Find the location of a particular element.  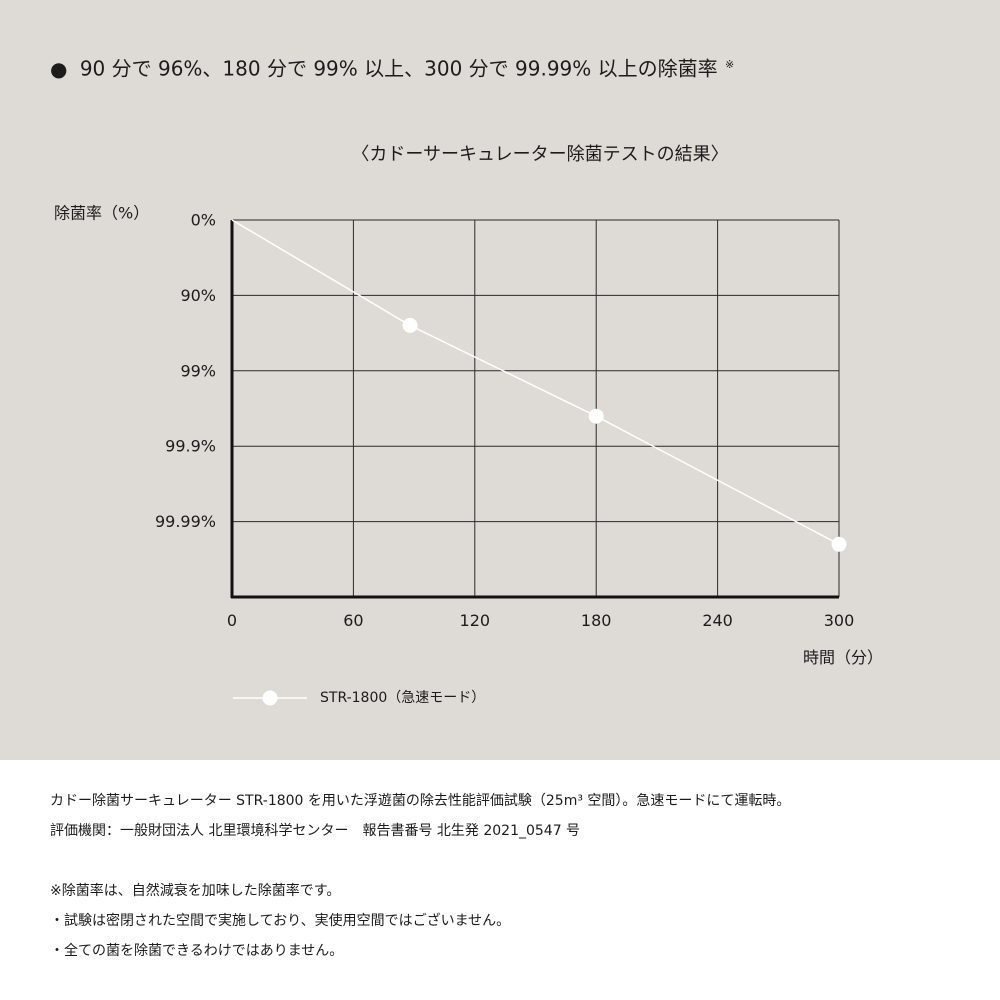

x-tick-label: 240 is located at coordinates (717, 620).